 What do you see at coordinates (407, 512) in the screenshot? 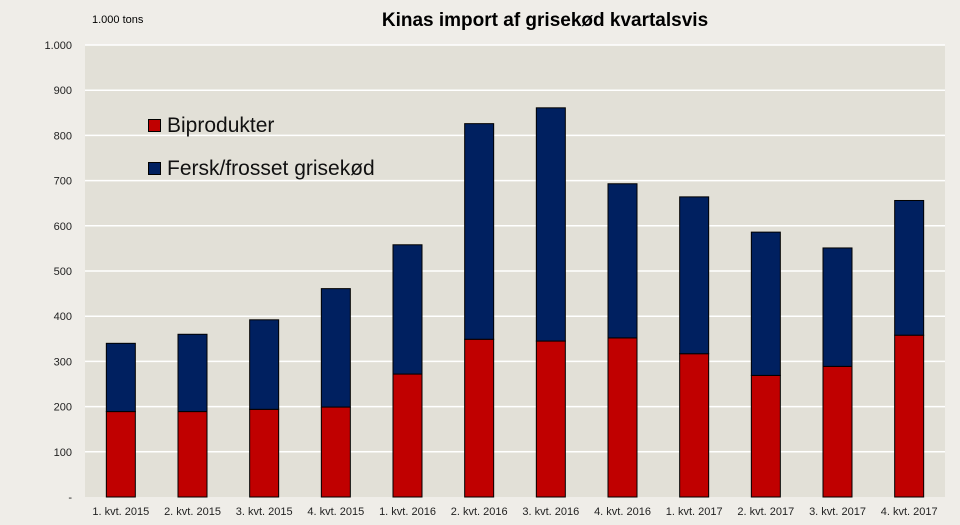
I see `x-tick-label: 1. kvt. 2016` at bounding box center [407, 512].